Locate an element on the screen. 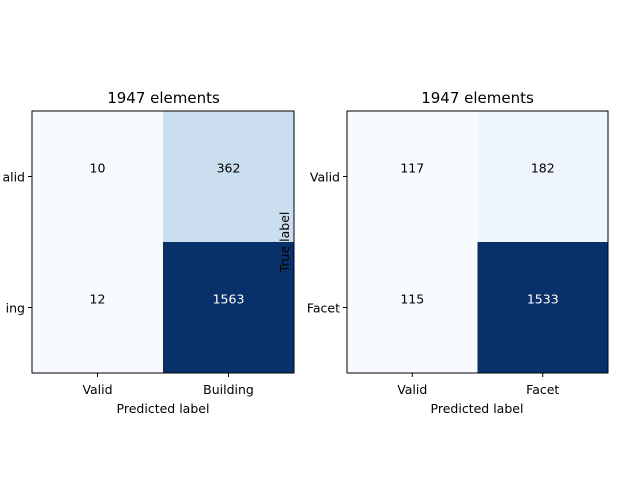 This screenshot has width=640, height=484. y-tick-label: Valid is located at coordinates (325, 177).